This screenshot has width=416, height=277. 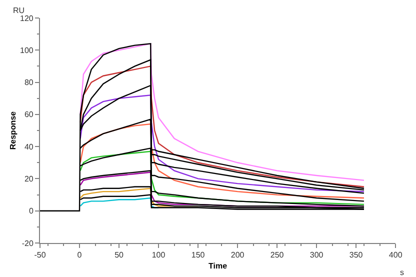 I want to click on x-tick-label: 350, so click(x=356, y=255).